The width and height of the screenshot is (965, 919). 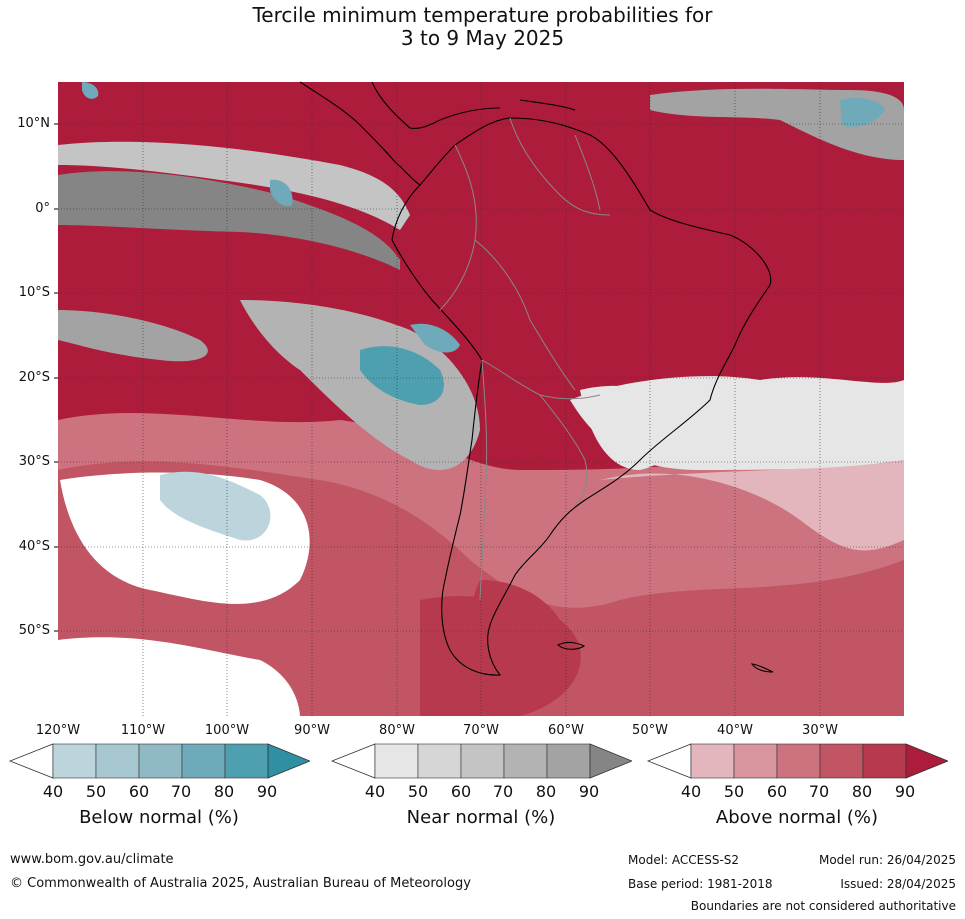 I want to click on colorbar-below-label: Below normal (%), so click(x=159, y=817).